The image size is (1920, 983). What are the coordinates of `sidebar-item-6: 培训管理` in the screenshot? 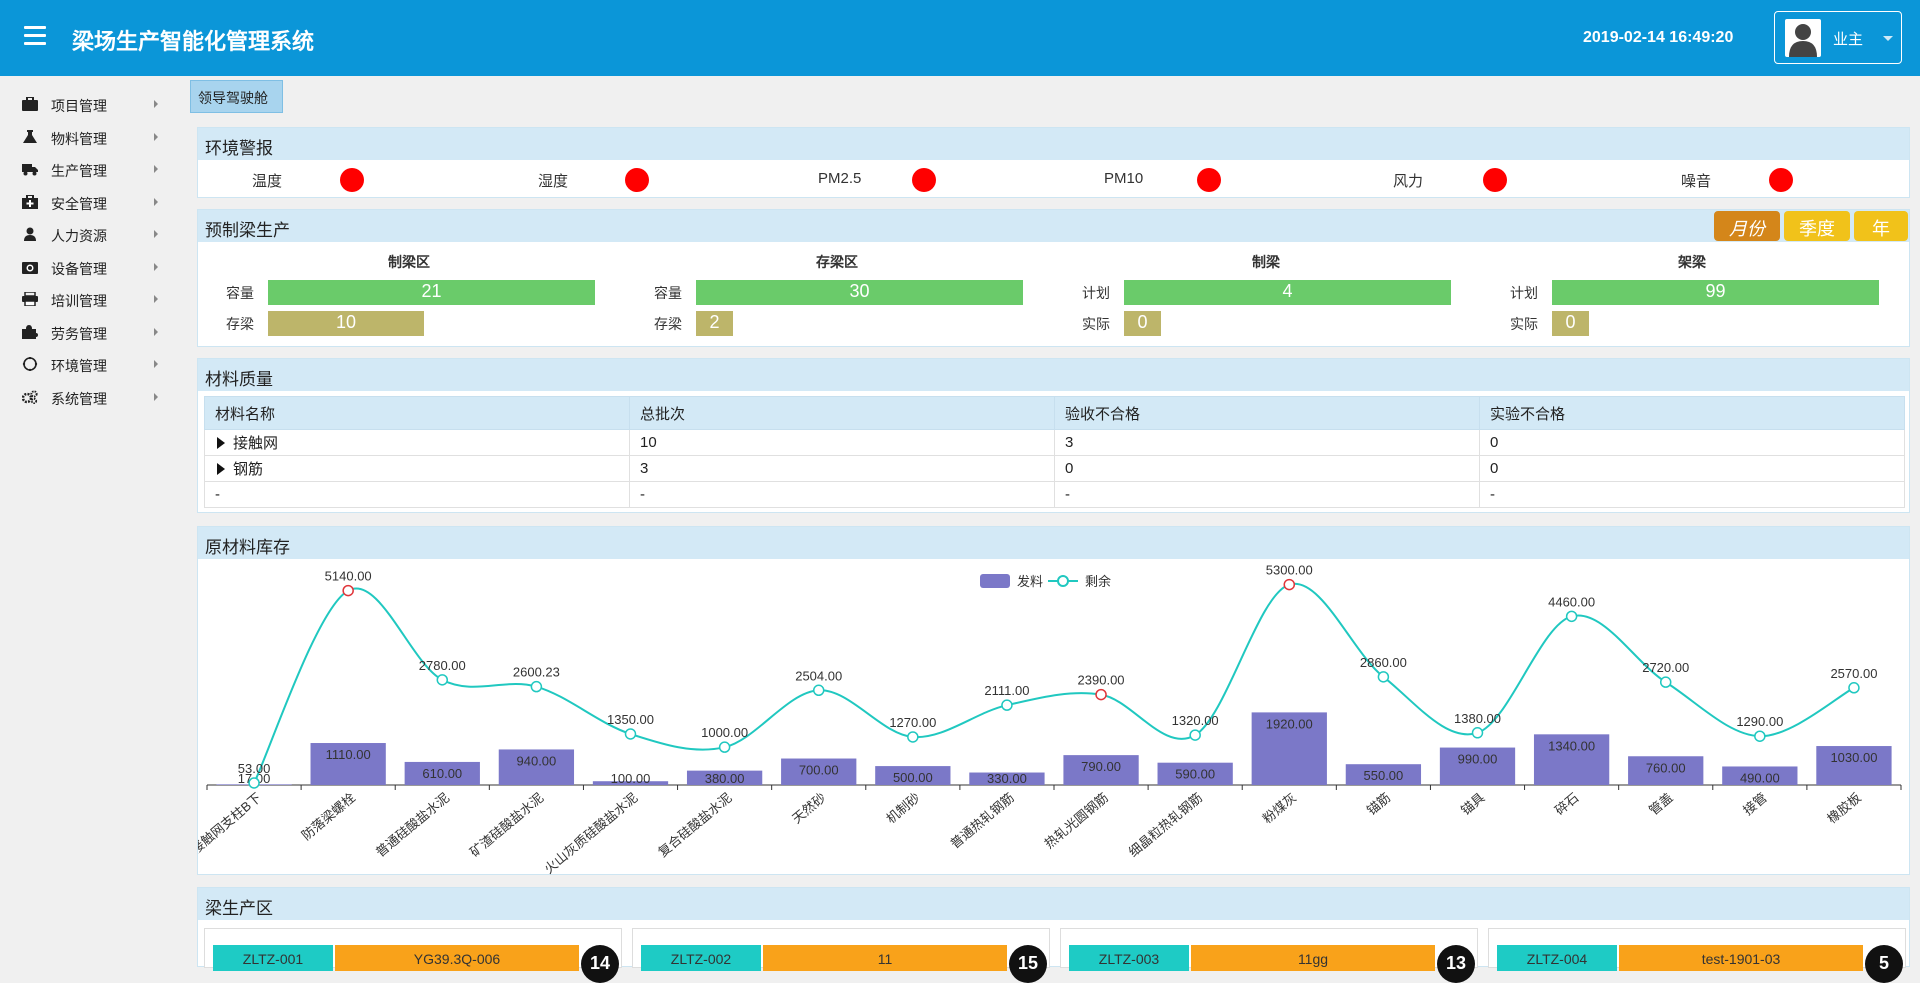 It's located at (94, 299).